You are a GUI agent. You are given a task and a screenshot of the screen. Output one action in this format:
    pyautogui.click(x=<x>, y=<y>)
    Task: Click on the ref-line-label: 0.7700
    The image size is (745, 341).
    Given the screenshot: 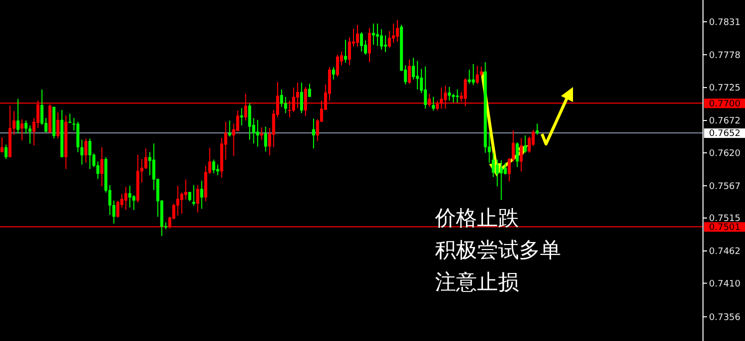 What is the action you would take?
    pyautogui.click(x=725, y=104)
    